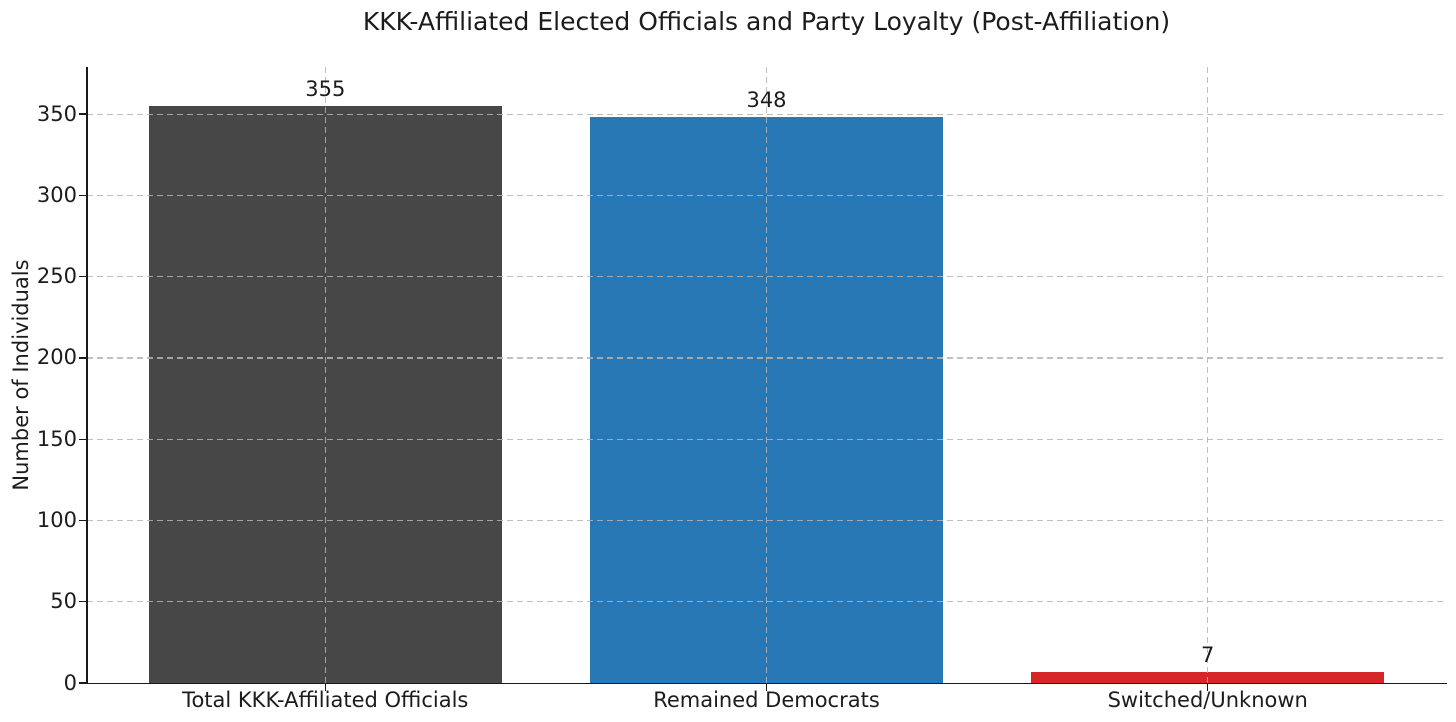 The height and width of the screenshot is (722, 1456). I want to click on y-tick-label-100: 100, so click(56, 519).